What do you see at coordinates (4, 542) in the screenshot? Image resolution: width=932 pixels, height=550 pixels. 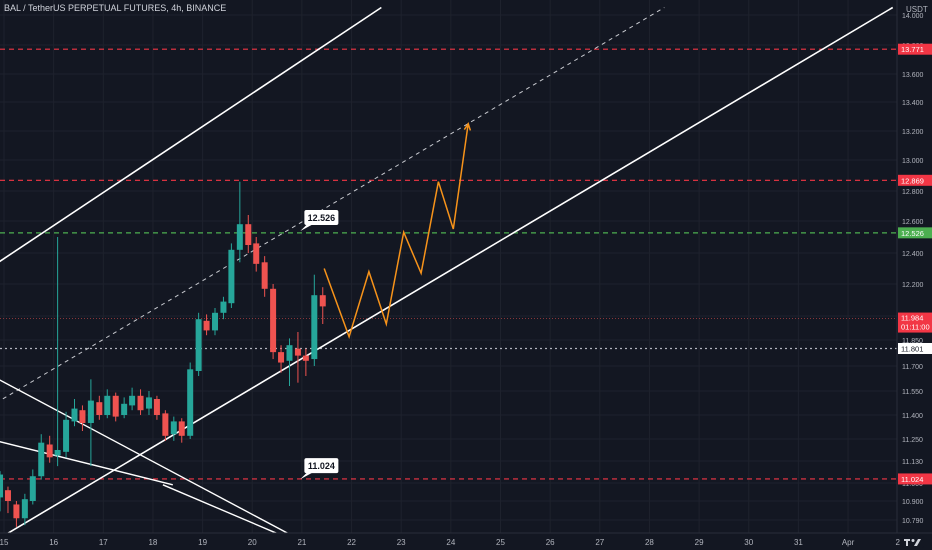 I see `time-tick-label: 15` at bounding box center [4, 542].